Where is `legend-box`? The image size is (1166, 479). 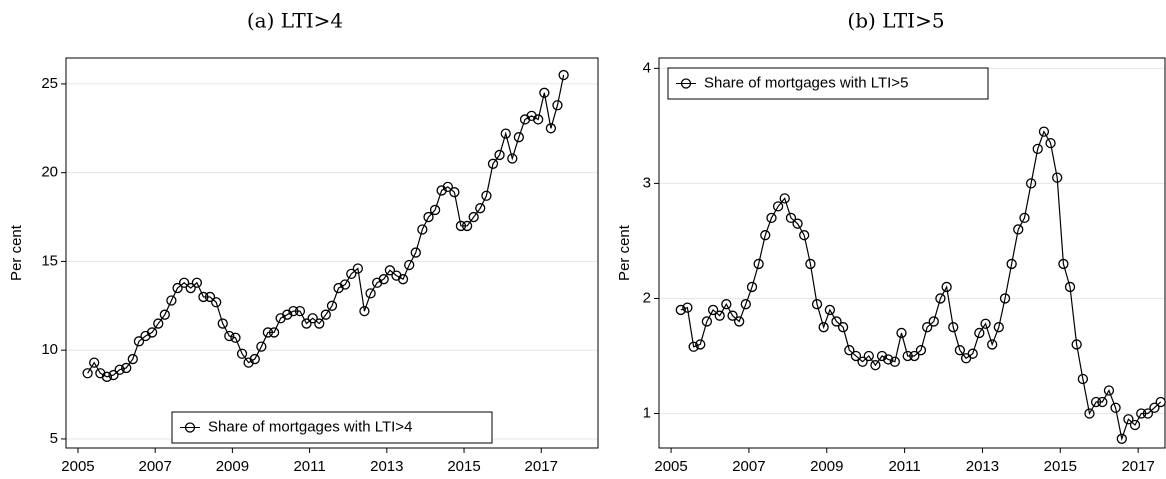 legend-box is located at coordinates (828, 83).